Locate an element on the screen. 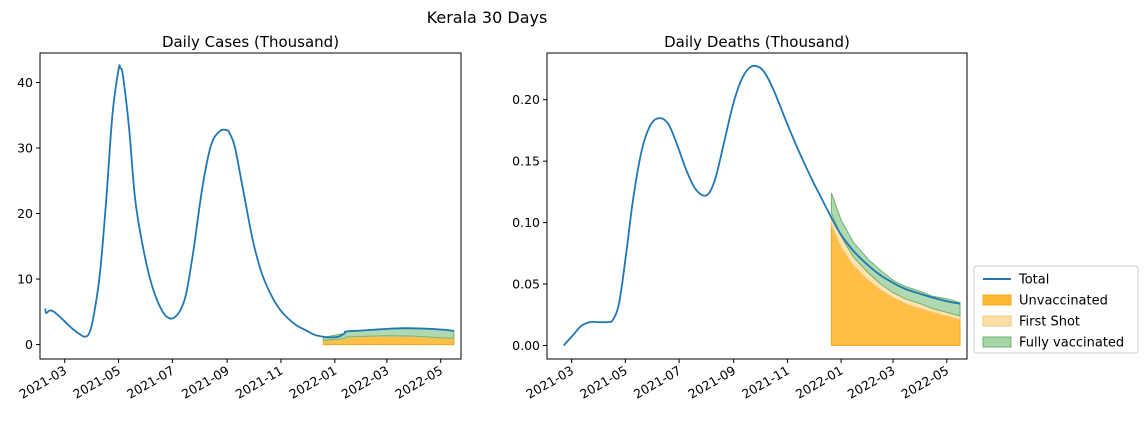  y-tick-label: 0.00 is located at coordinates (526, 345).